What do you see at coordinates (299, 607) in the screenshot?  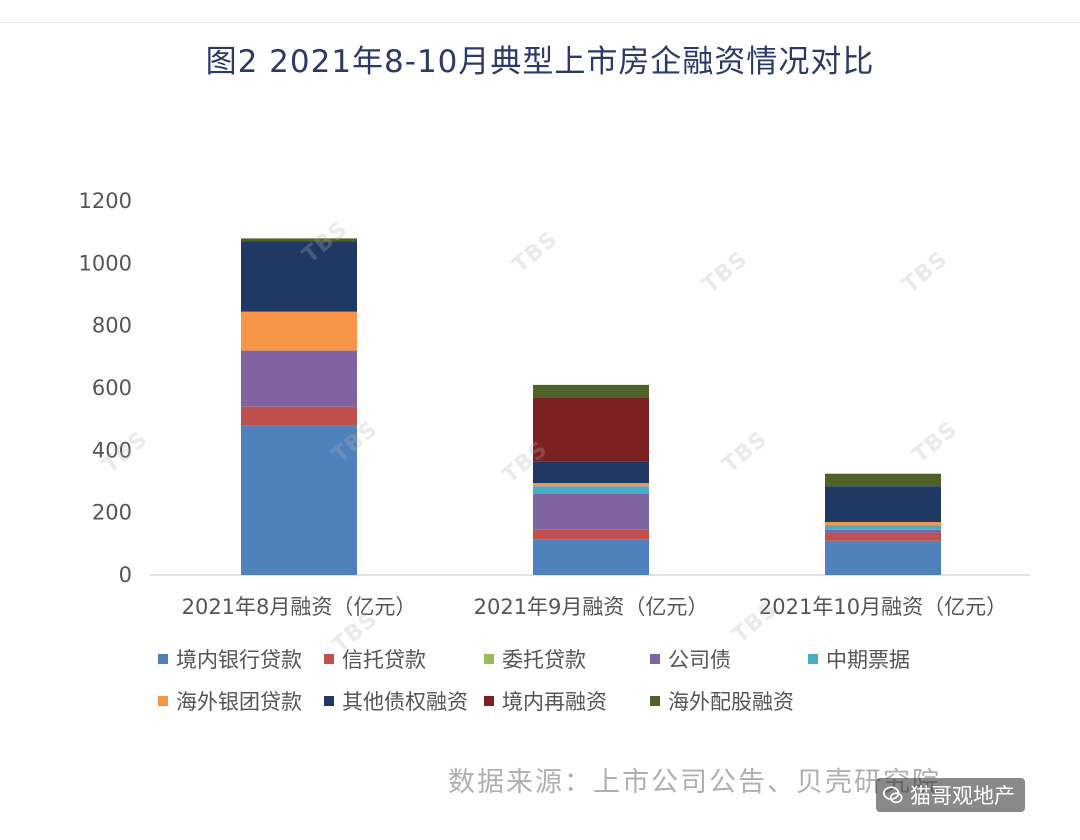 I see `x-category-label: 2021年8月融资（亿元）` at bounding box center [299, 607].